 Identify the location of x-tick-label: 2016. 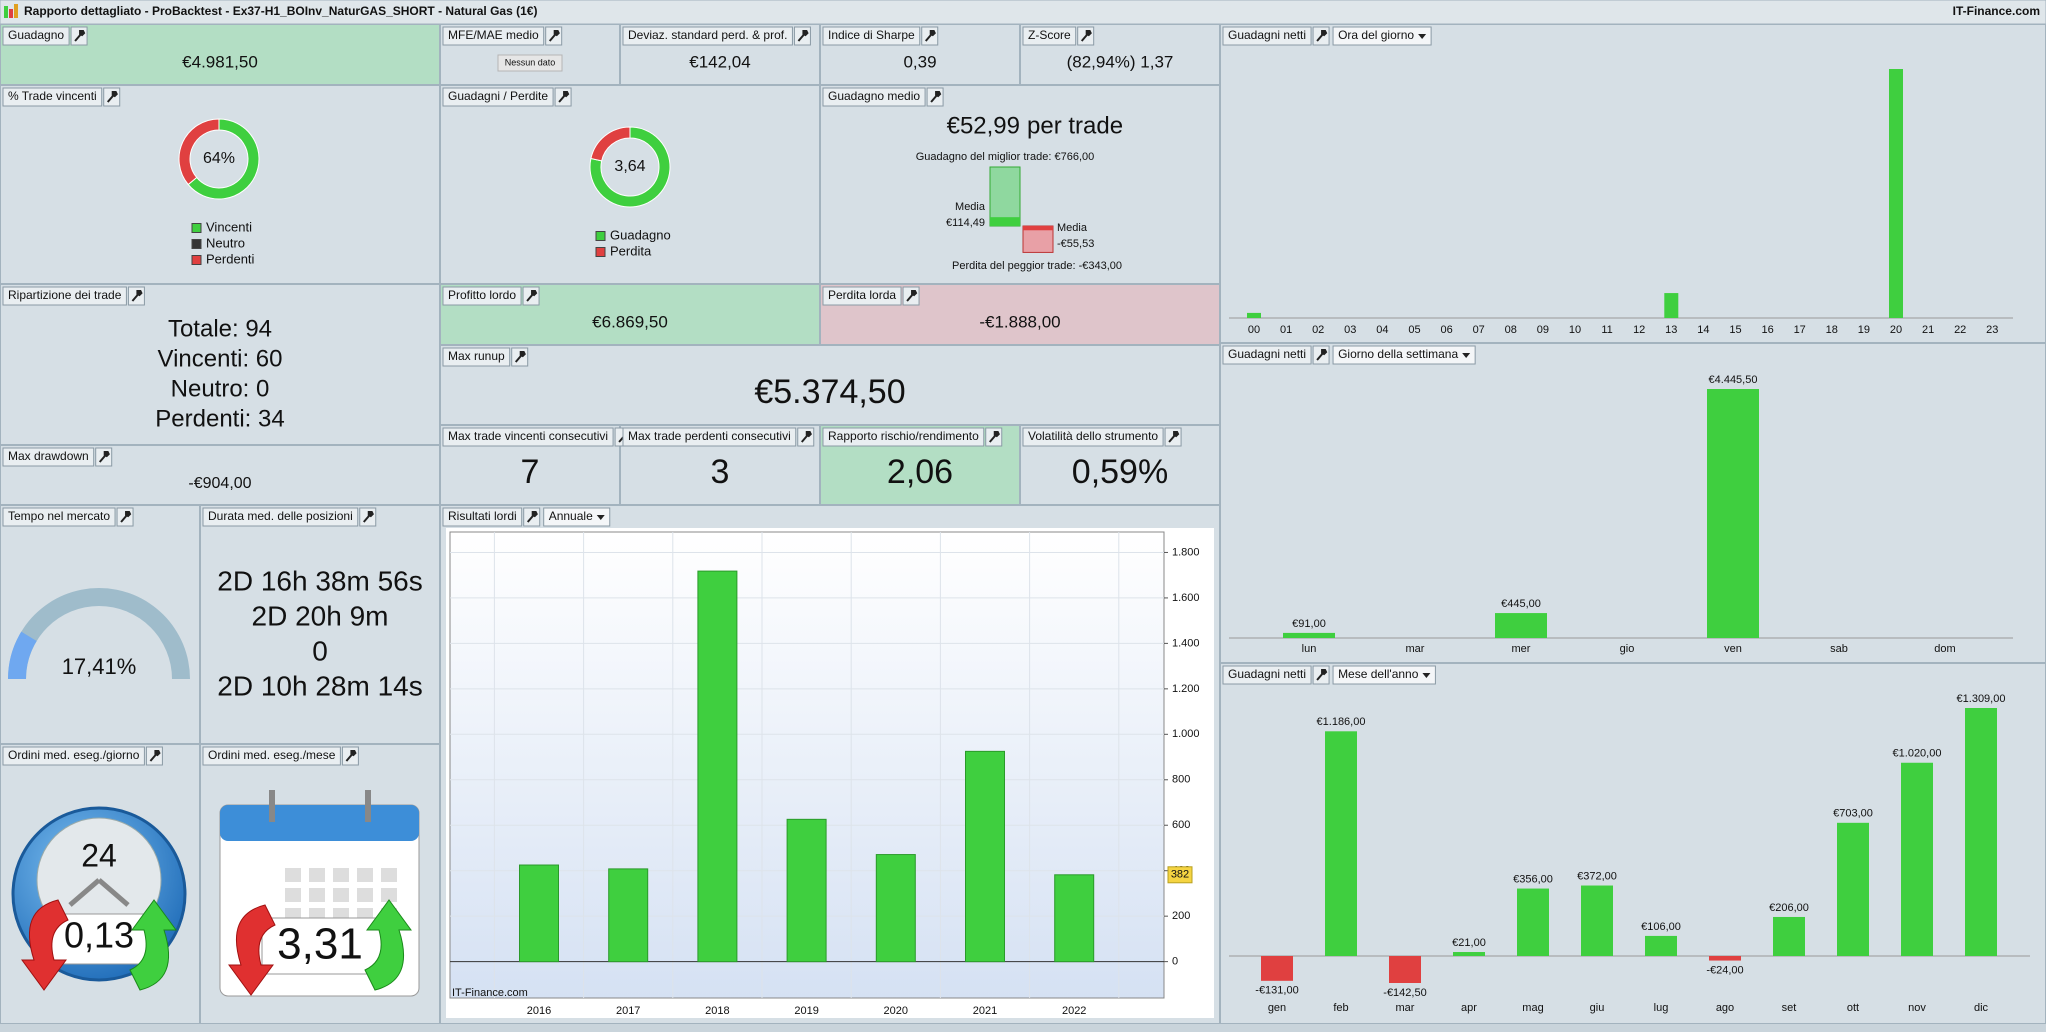
(539, 1011).